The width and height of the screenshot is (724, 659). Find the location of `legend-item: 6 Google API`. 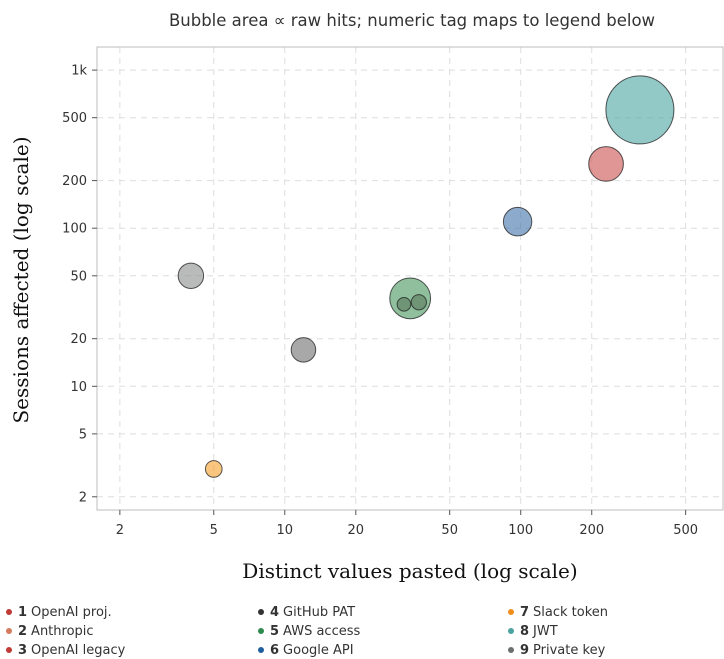

legend-item: 6 Google API is located at coordinates (306, 651).